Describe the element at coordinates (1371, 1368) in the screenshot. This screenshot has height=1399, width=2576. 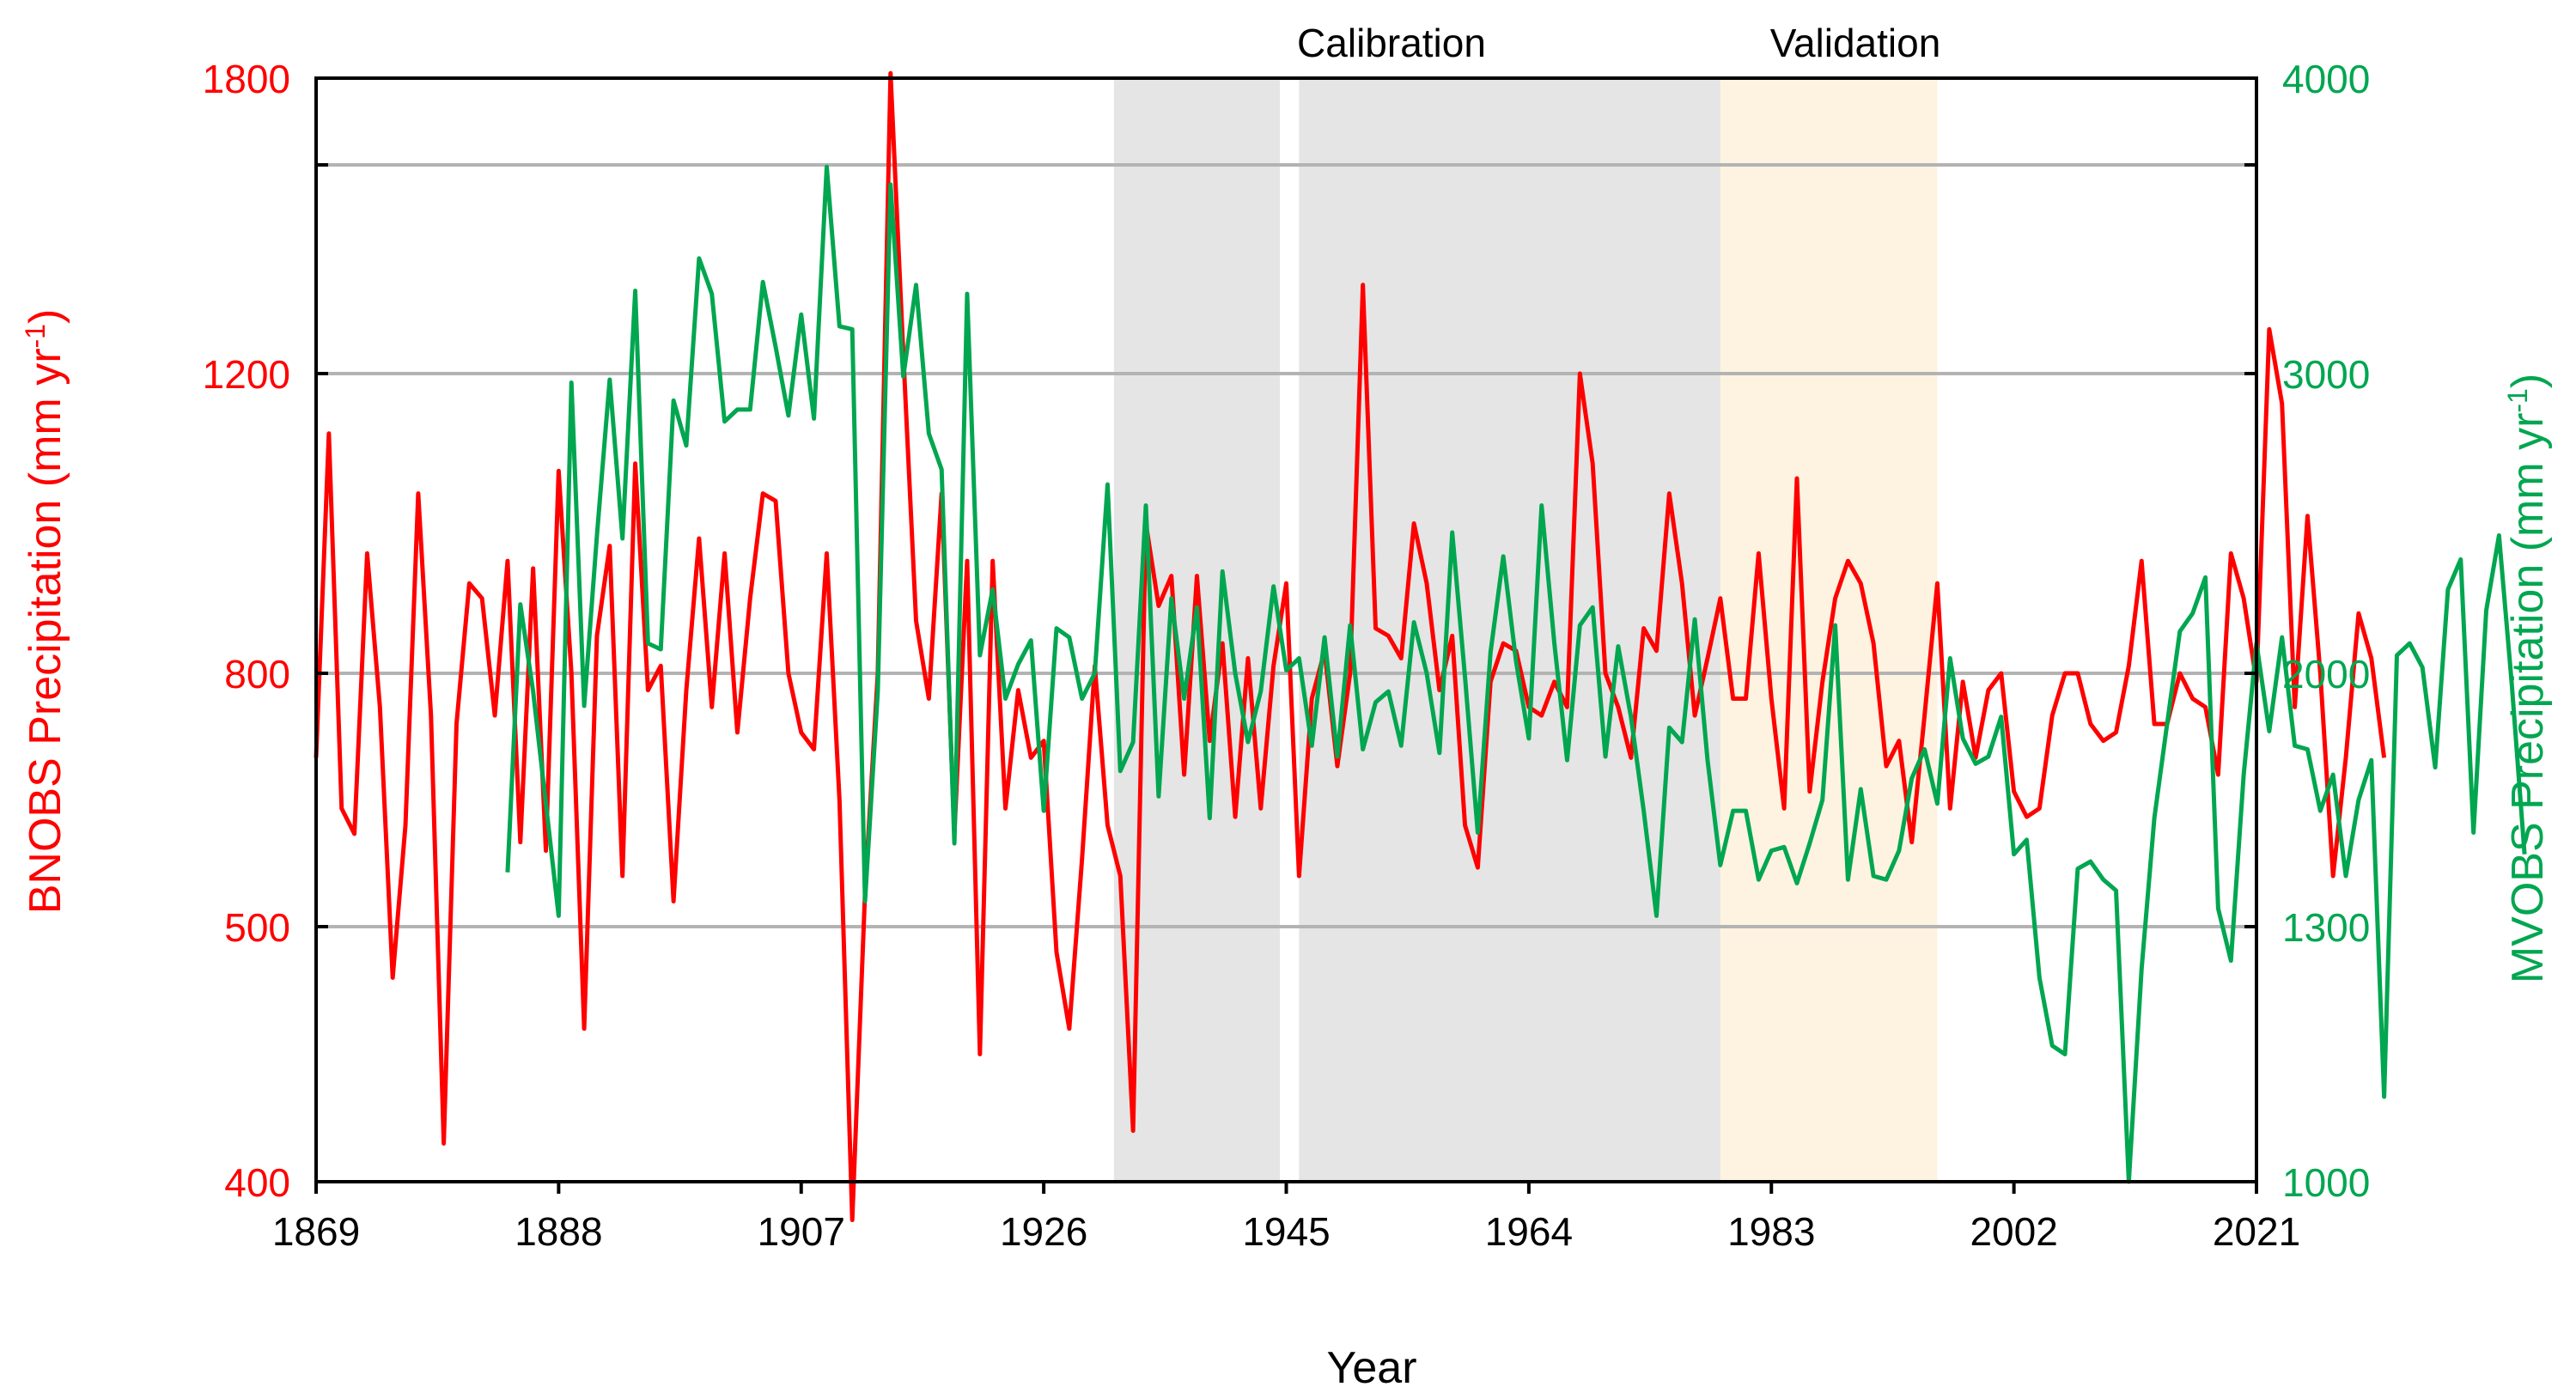
I see `x-axis-title: Year` at that location.